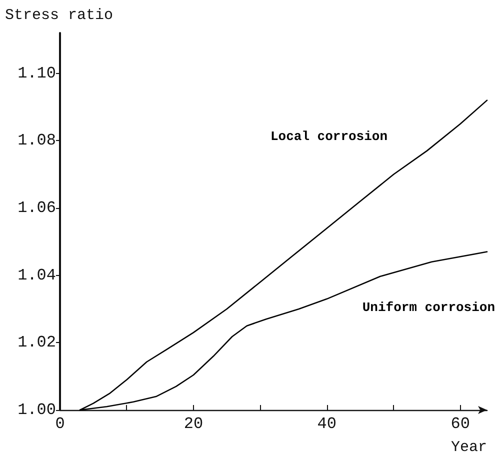 Image resolution: width=498 pixels, height=458 pixels. What do you see at coordinates (329, 136) in the screenshot?
I see `text: Local corrosion` at bounding box center [329, 136].